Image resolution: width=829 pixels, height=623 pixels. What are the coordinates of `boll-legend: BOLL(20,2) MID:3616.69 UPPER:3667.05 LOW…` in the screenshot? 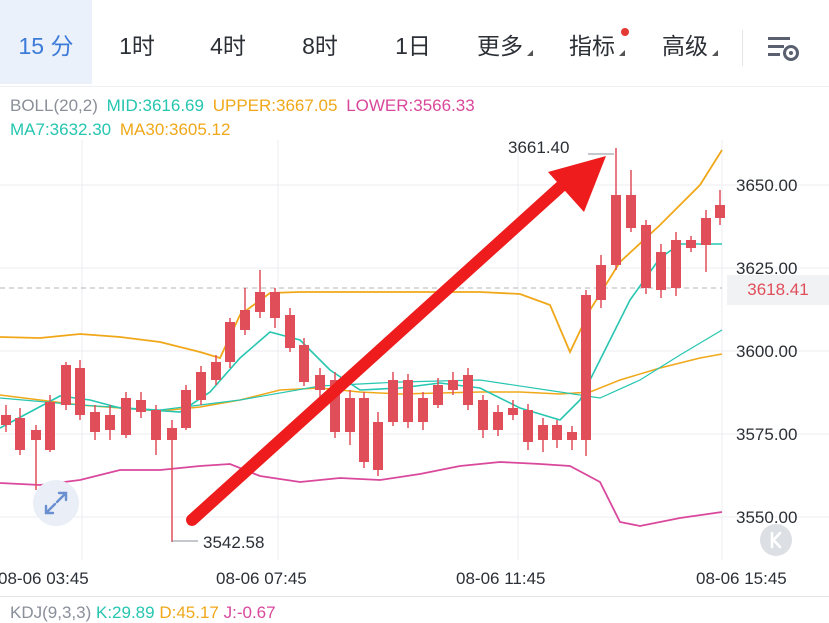 It's located at (244, 106).